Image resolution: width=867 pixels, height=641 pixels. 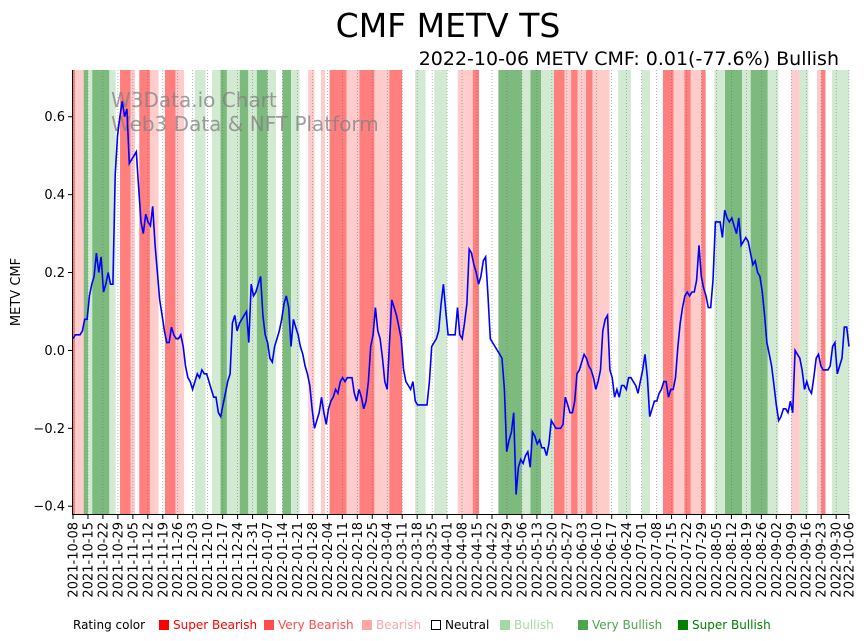 What do you see at coordinates (343, 560) in the screenshot?
I see `x-tick-label: 2022-02-11` at bounding box center [343, 560].